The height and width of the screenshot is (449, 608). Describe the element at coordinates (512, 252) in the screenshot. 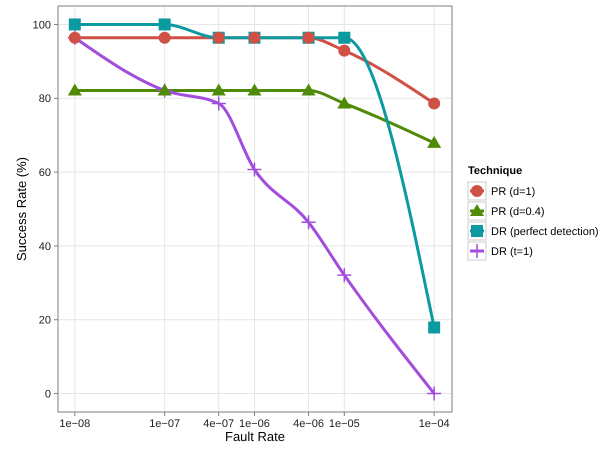

I see `legend-label: DR (t=1)` at that location.